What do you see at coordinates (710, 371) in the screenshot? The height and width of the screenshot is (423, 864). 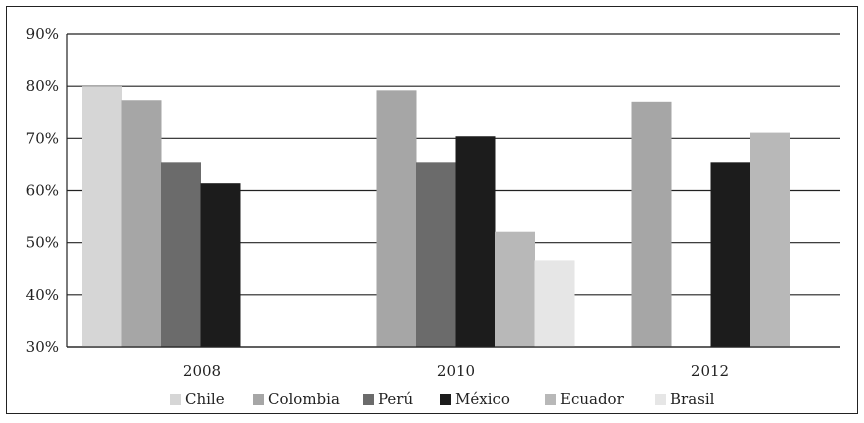 I see `x-tick-label: 2012` at bounding box center [710, 371].